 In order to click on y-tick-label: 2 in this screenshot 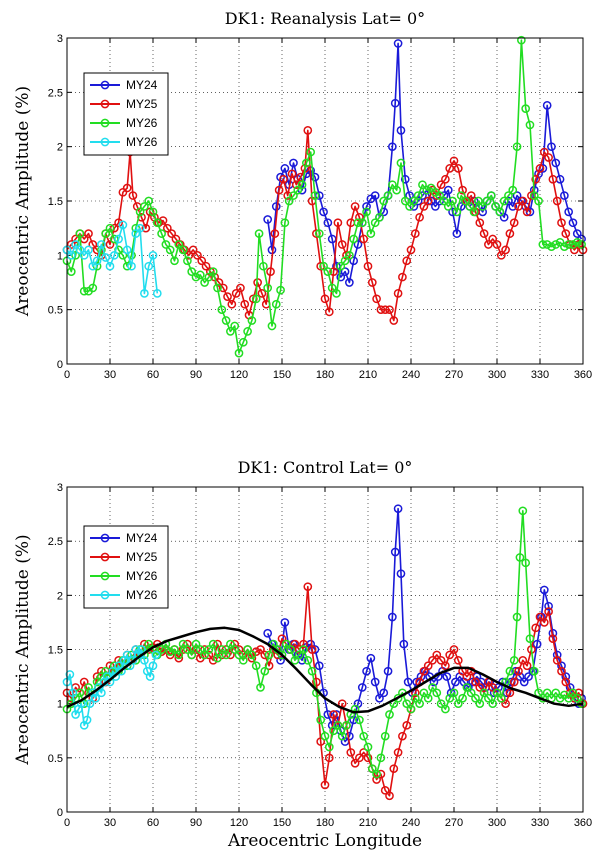, I will do `click(60, 148)`.